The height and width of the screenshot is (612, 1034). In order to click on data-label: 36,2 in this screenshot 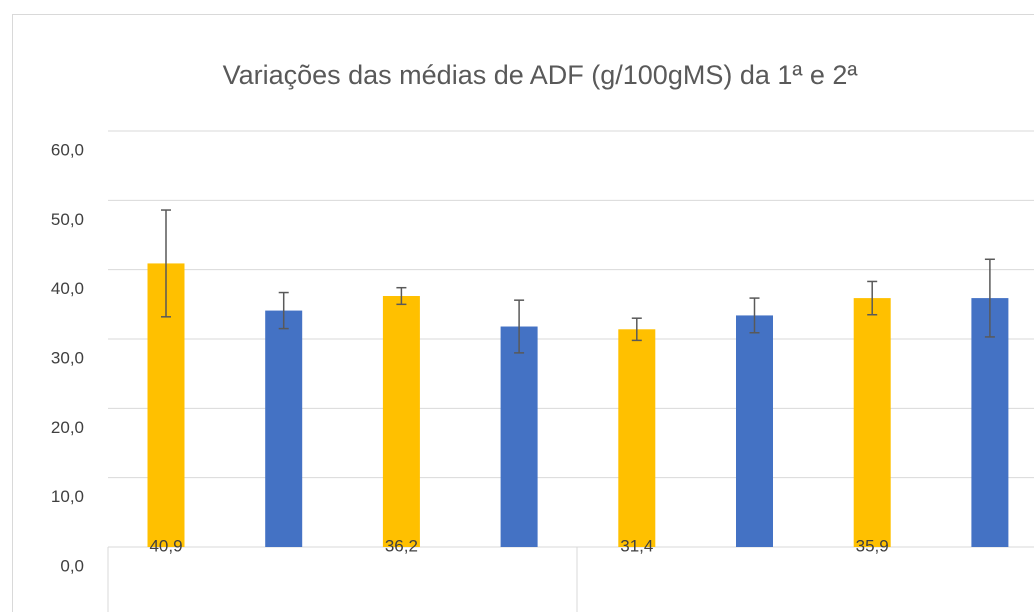, I will do `click(401, 545)`.